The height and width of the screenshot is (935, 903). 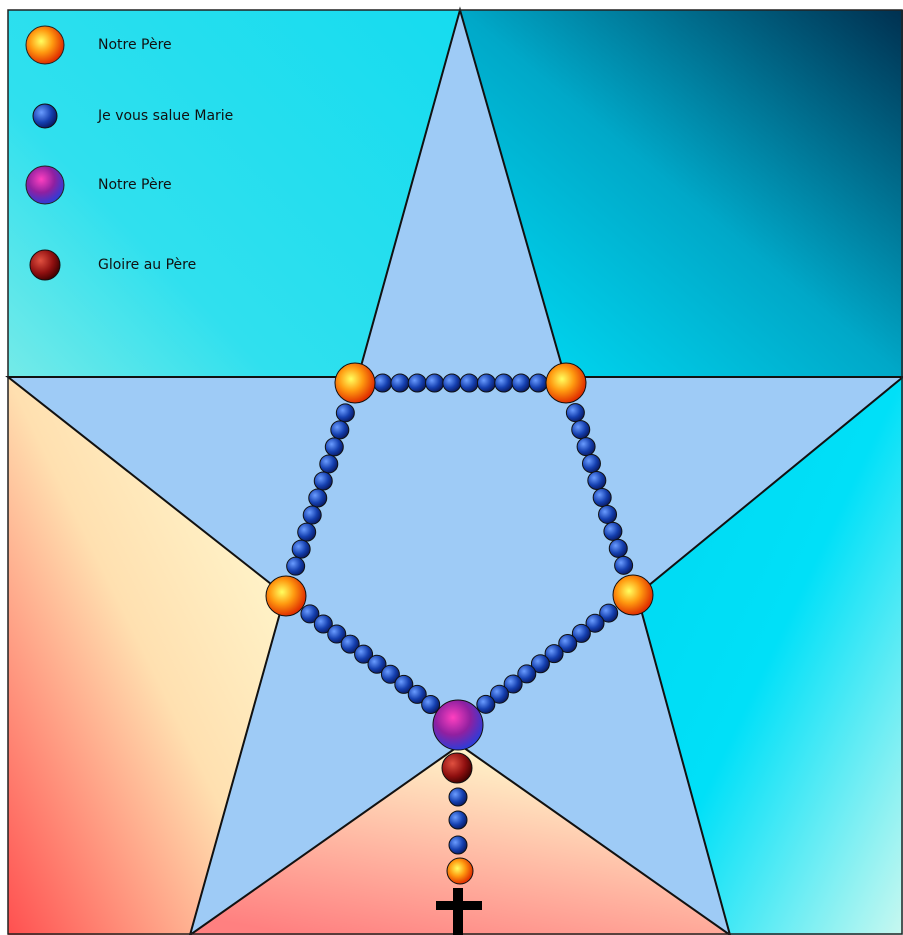 I want to click on cross, so click(x=459, y=911).